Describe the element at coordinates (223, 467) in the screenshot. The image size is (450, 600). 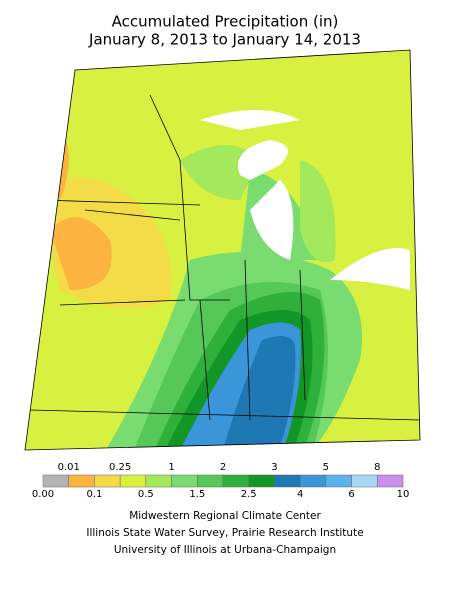
I see `legend-label: 2` at that location.